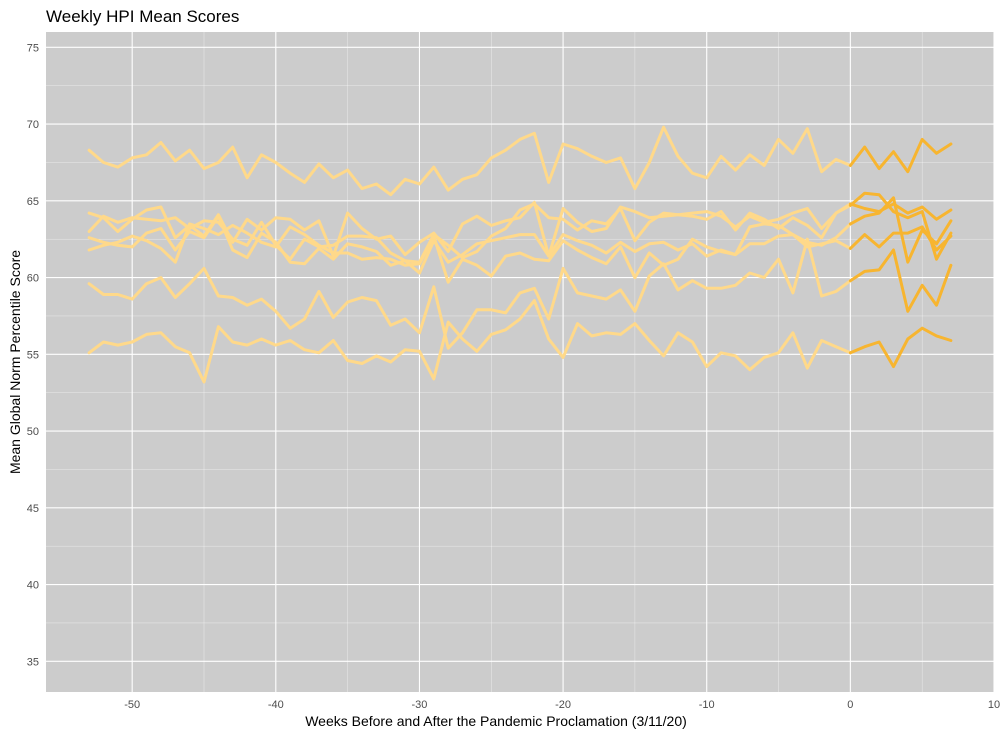 This screenshot has width=1000, height=737. I want to click on x-tick-label: -20, so click(563, 705).